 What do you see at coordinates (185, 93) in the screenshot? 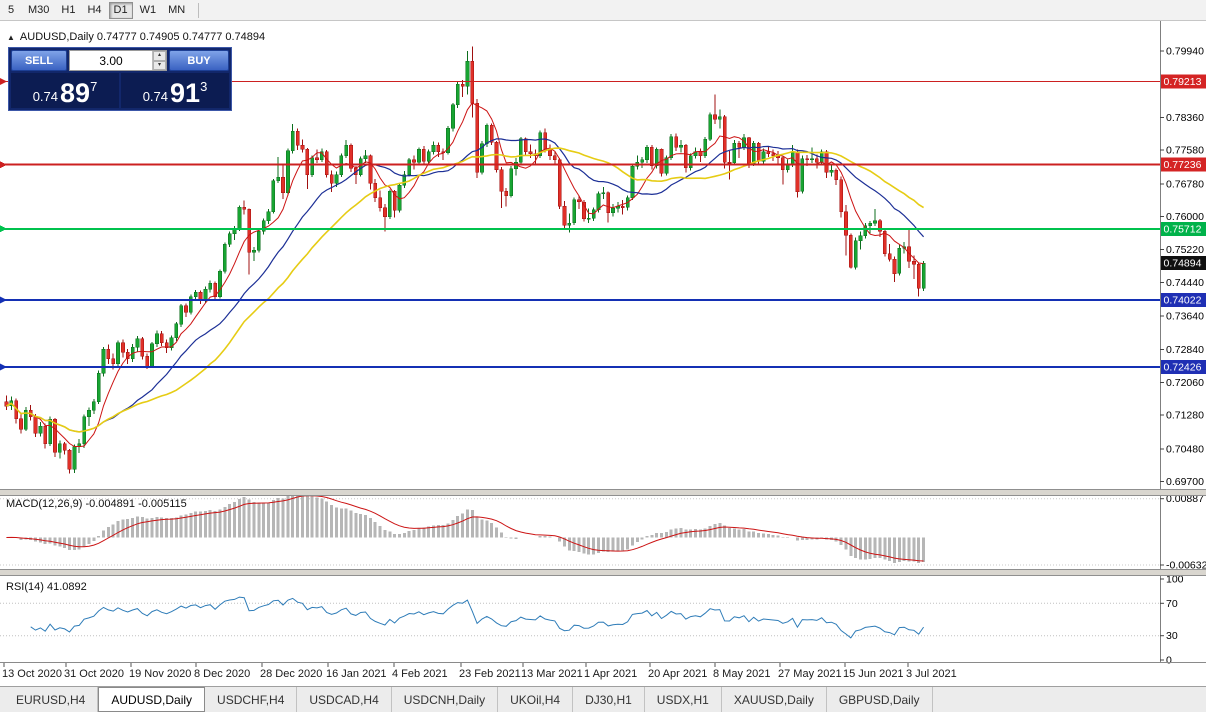
I see `buy-price-big: 91` at bounding box center [185, 93].